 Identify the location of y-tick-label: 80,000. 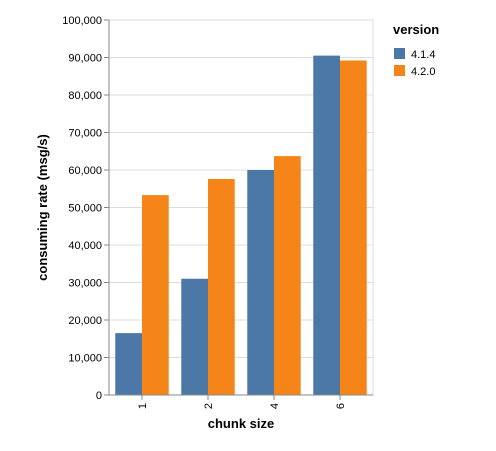
(85, 96).